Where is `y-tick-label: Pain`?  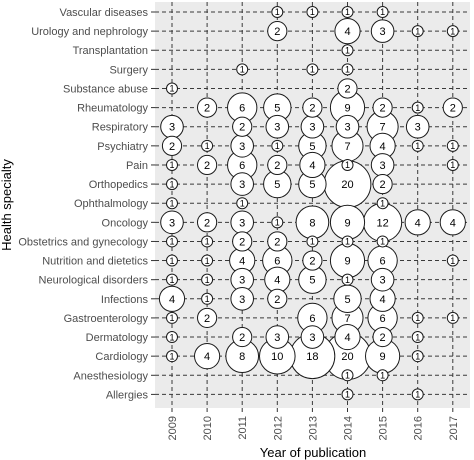 y-tick-label: Pain is located at coordinates (137, 166).